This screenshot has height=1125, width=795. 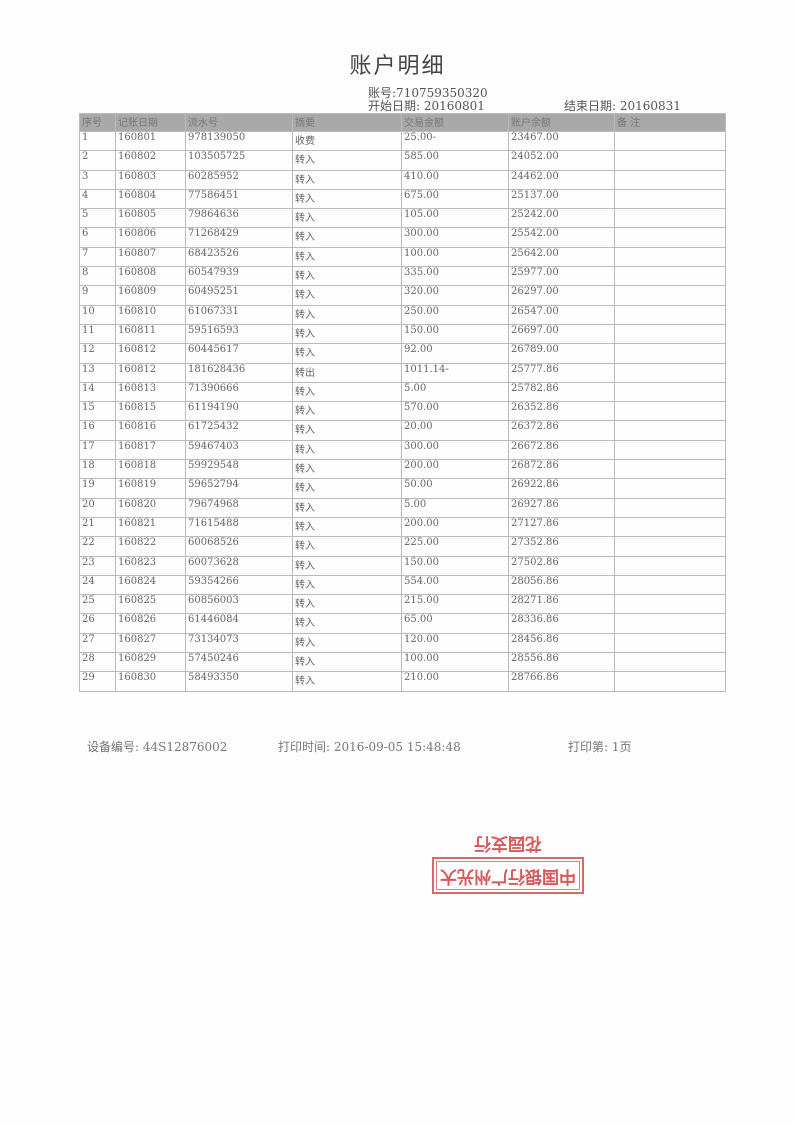 I want to click on table-cell: 28056.86, so click(x=561, y=585).